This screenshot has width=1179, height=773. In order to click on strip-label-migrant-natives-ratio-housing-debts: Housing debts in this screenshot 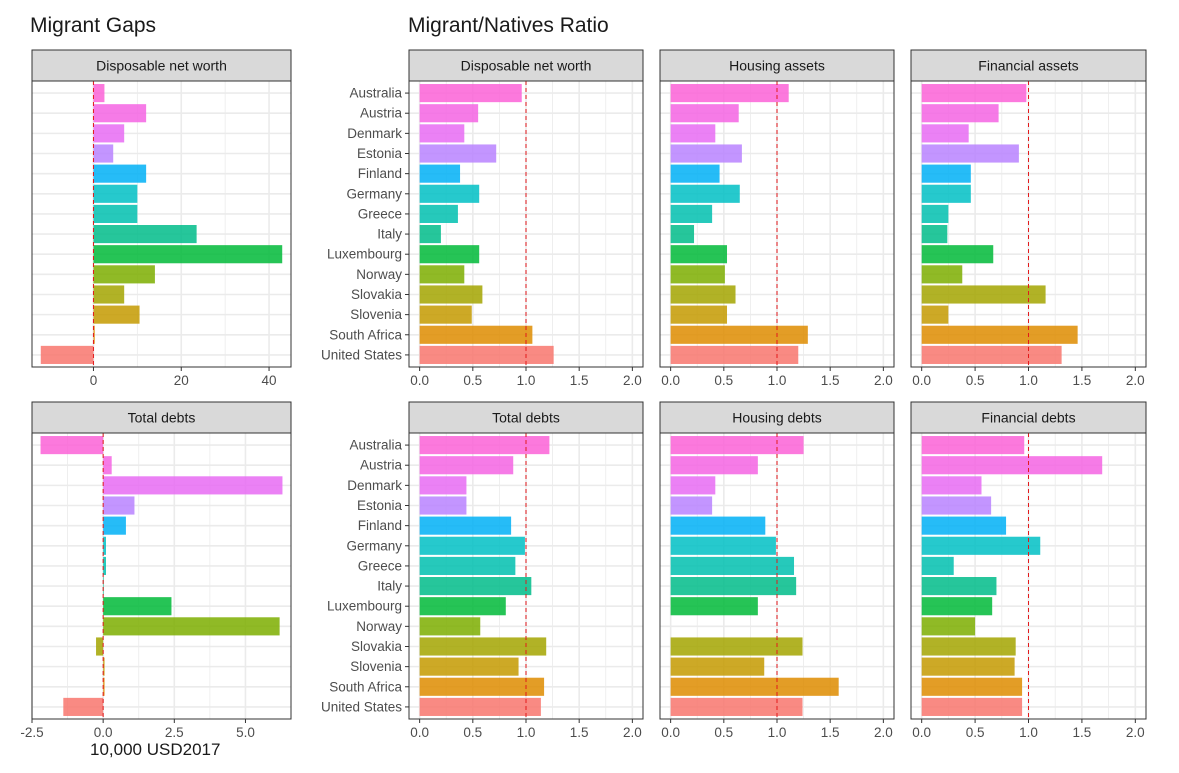, I will do `click(777, 418)`.